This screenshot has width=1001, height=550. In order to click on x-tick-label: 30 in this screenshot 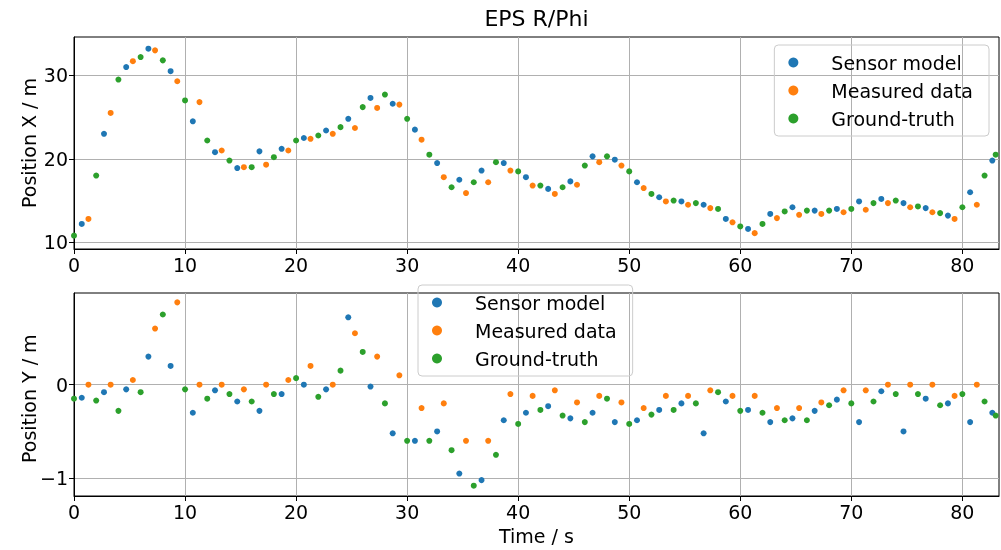, I will do `click(407, 511)`.